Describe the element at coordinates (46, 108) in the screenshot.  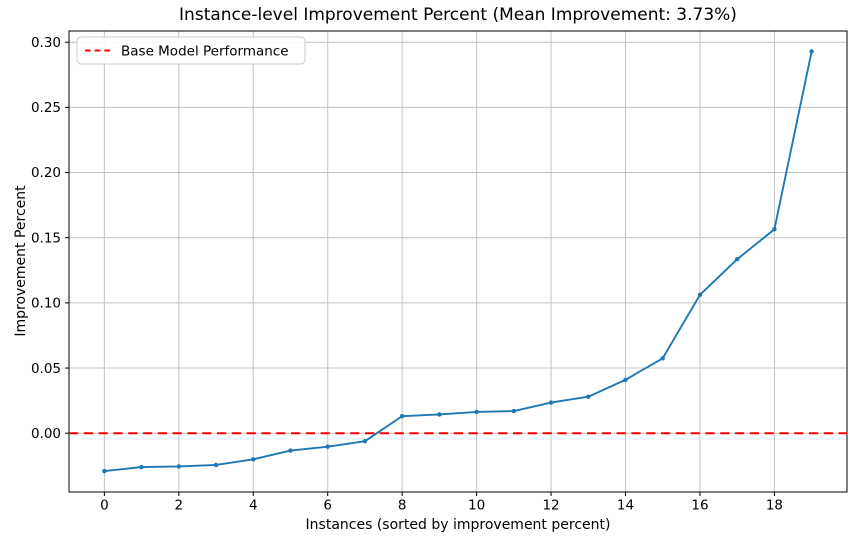
I see `y-tick-label: 0.25` at that location.